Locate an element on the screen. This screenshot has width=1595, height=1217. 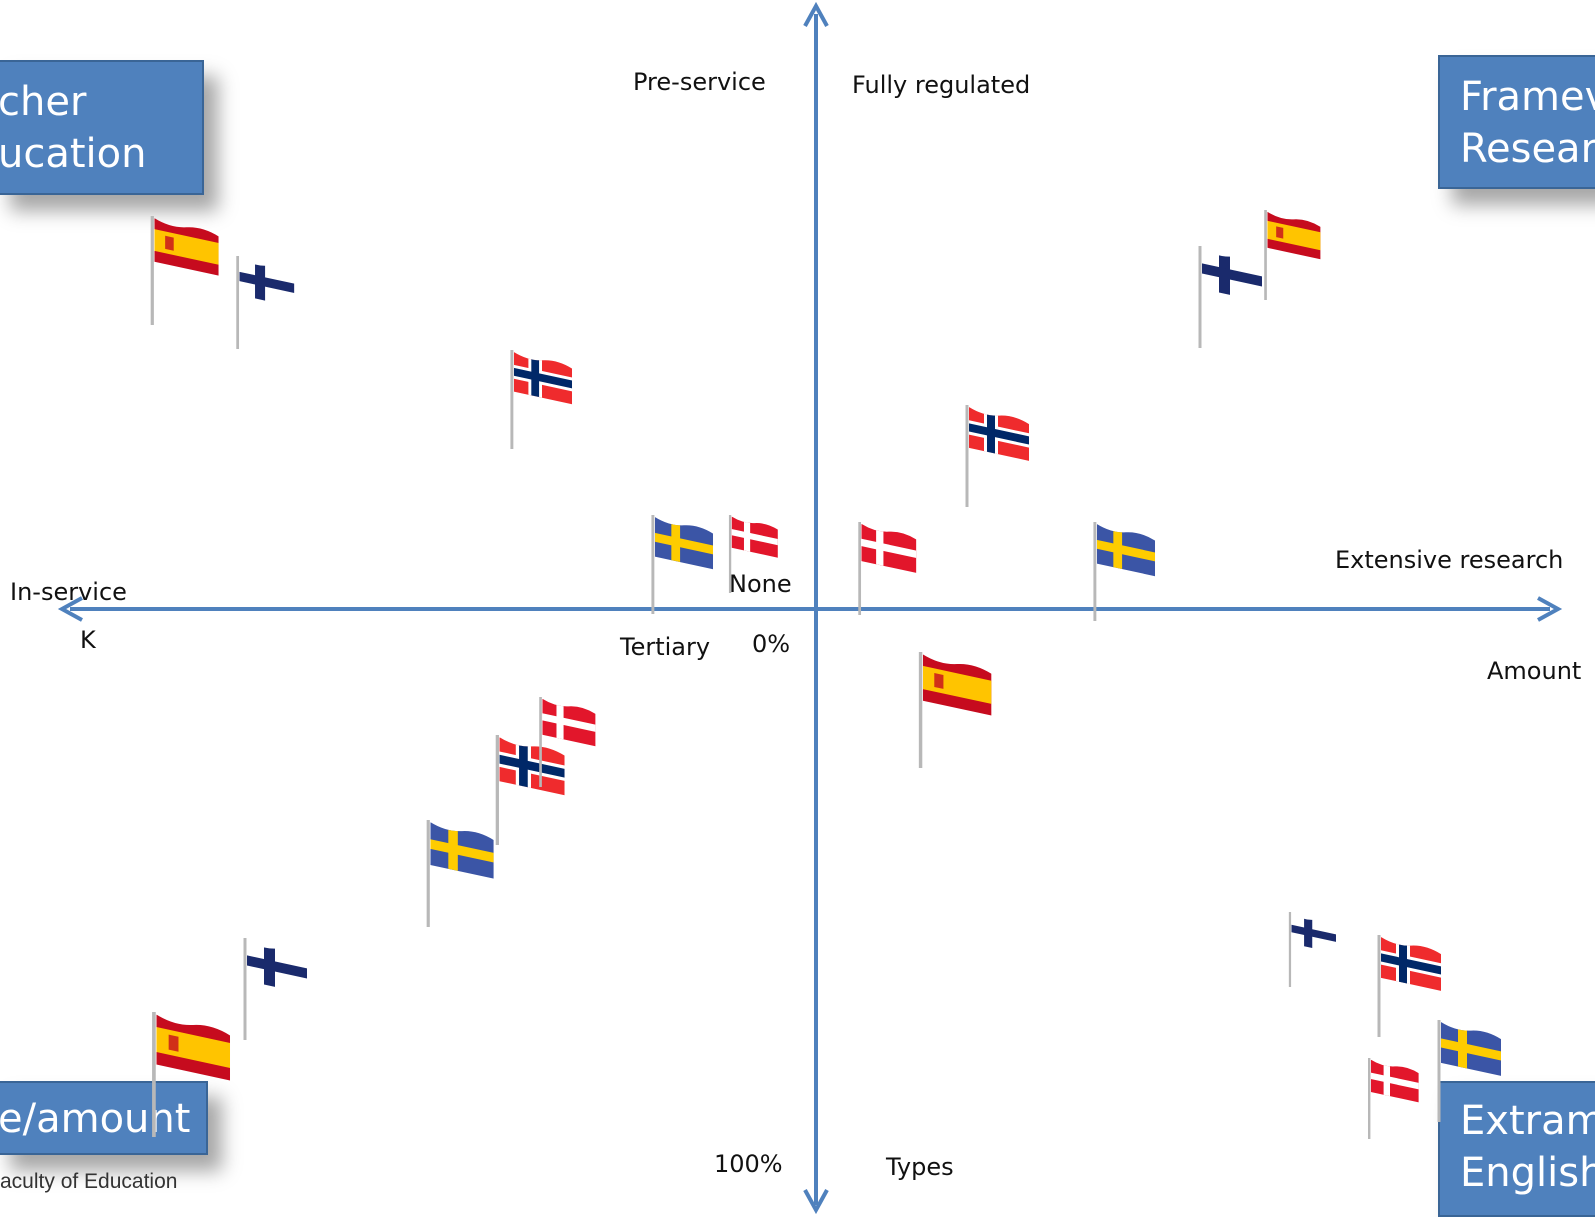
label-tertiary: Tertiary is located at coordinates (665, 647).